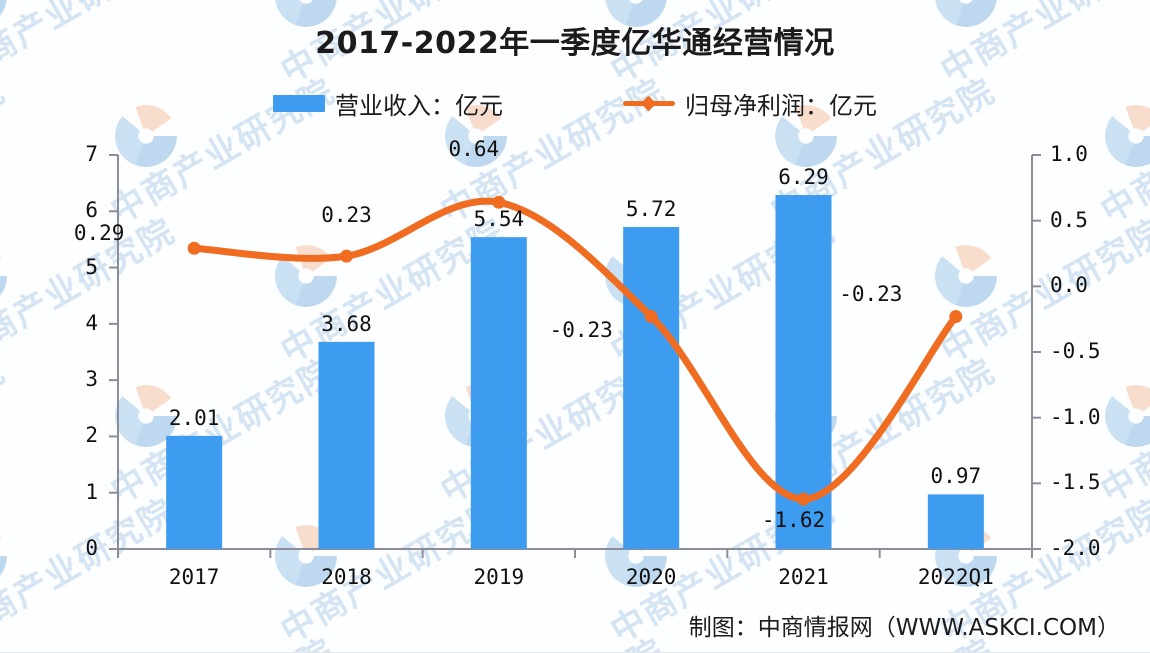 This screenshot has width=1150, height=653. Describe the element at coordinates (499, 577) in the screenshot. I see `x-axis-label-2019: 2019` at that location.